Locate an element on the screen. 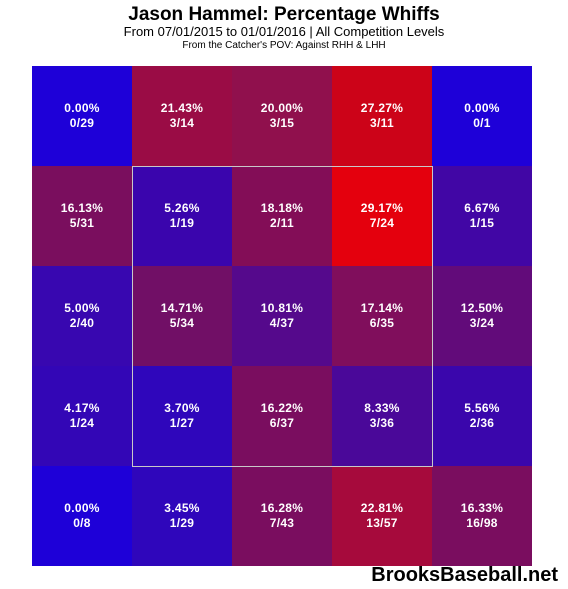  cell-percentage: 16.22% is located at coordinates (282, 408).